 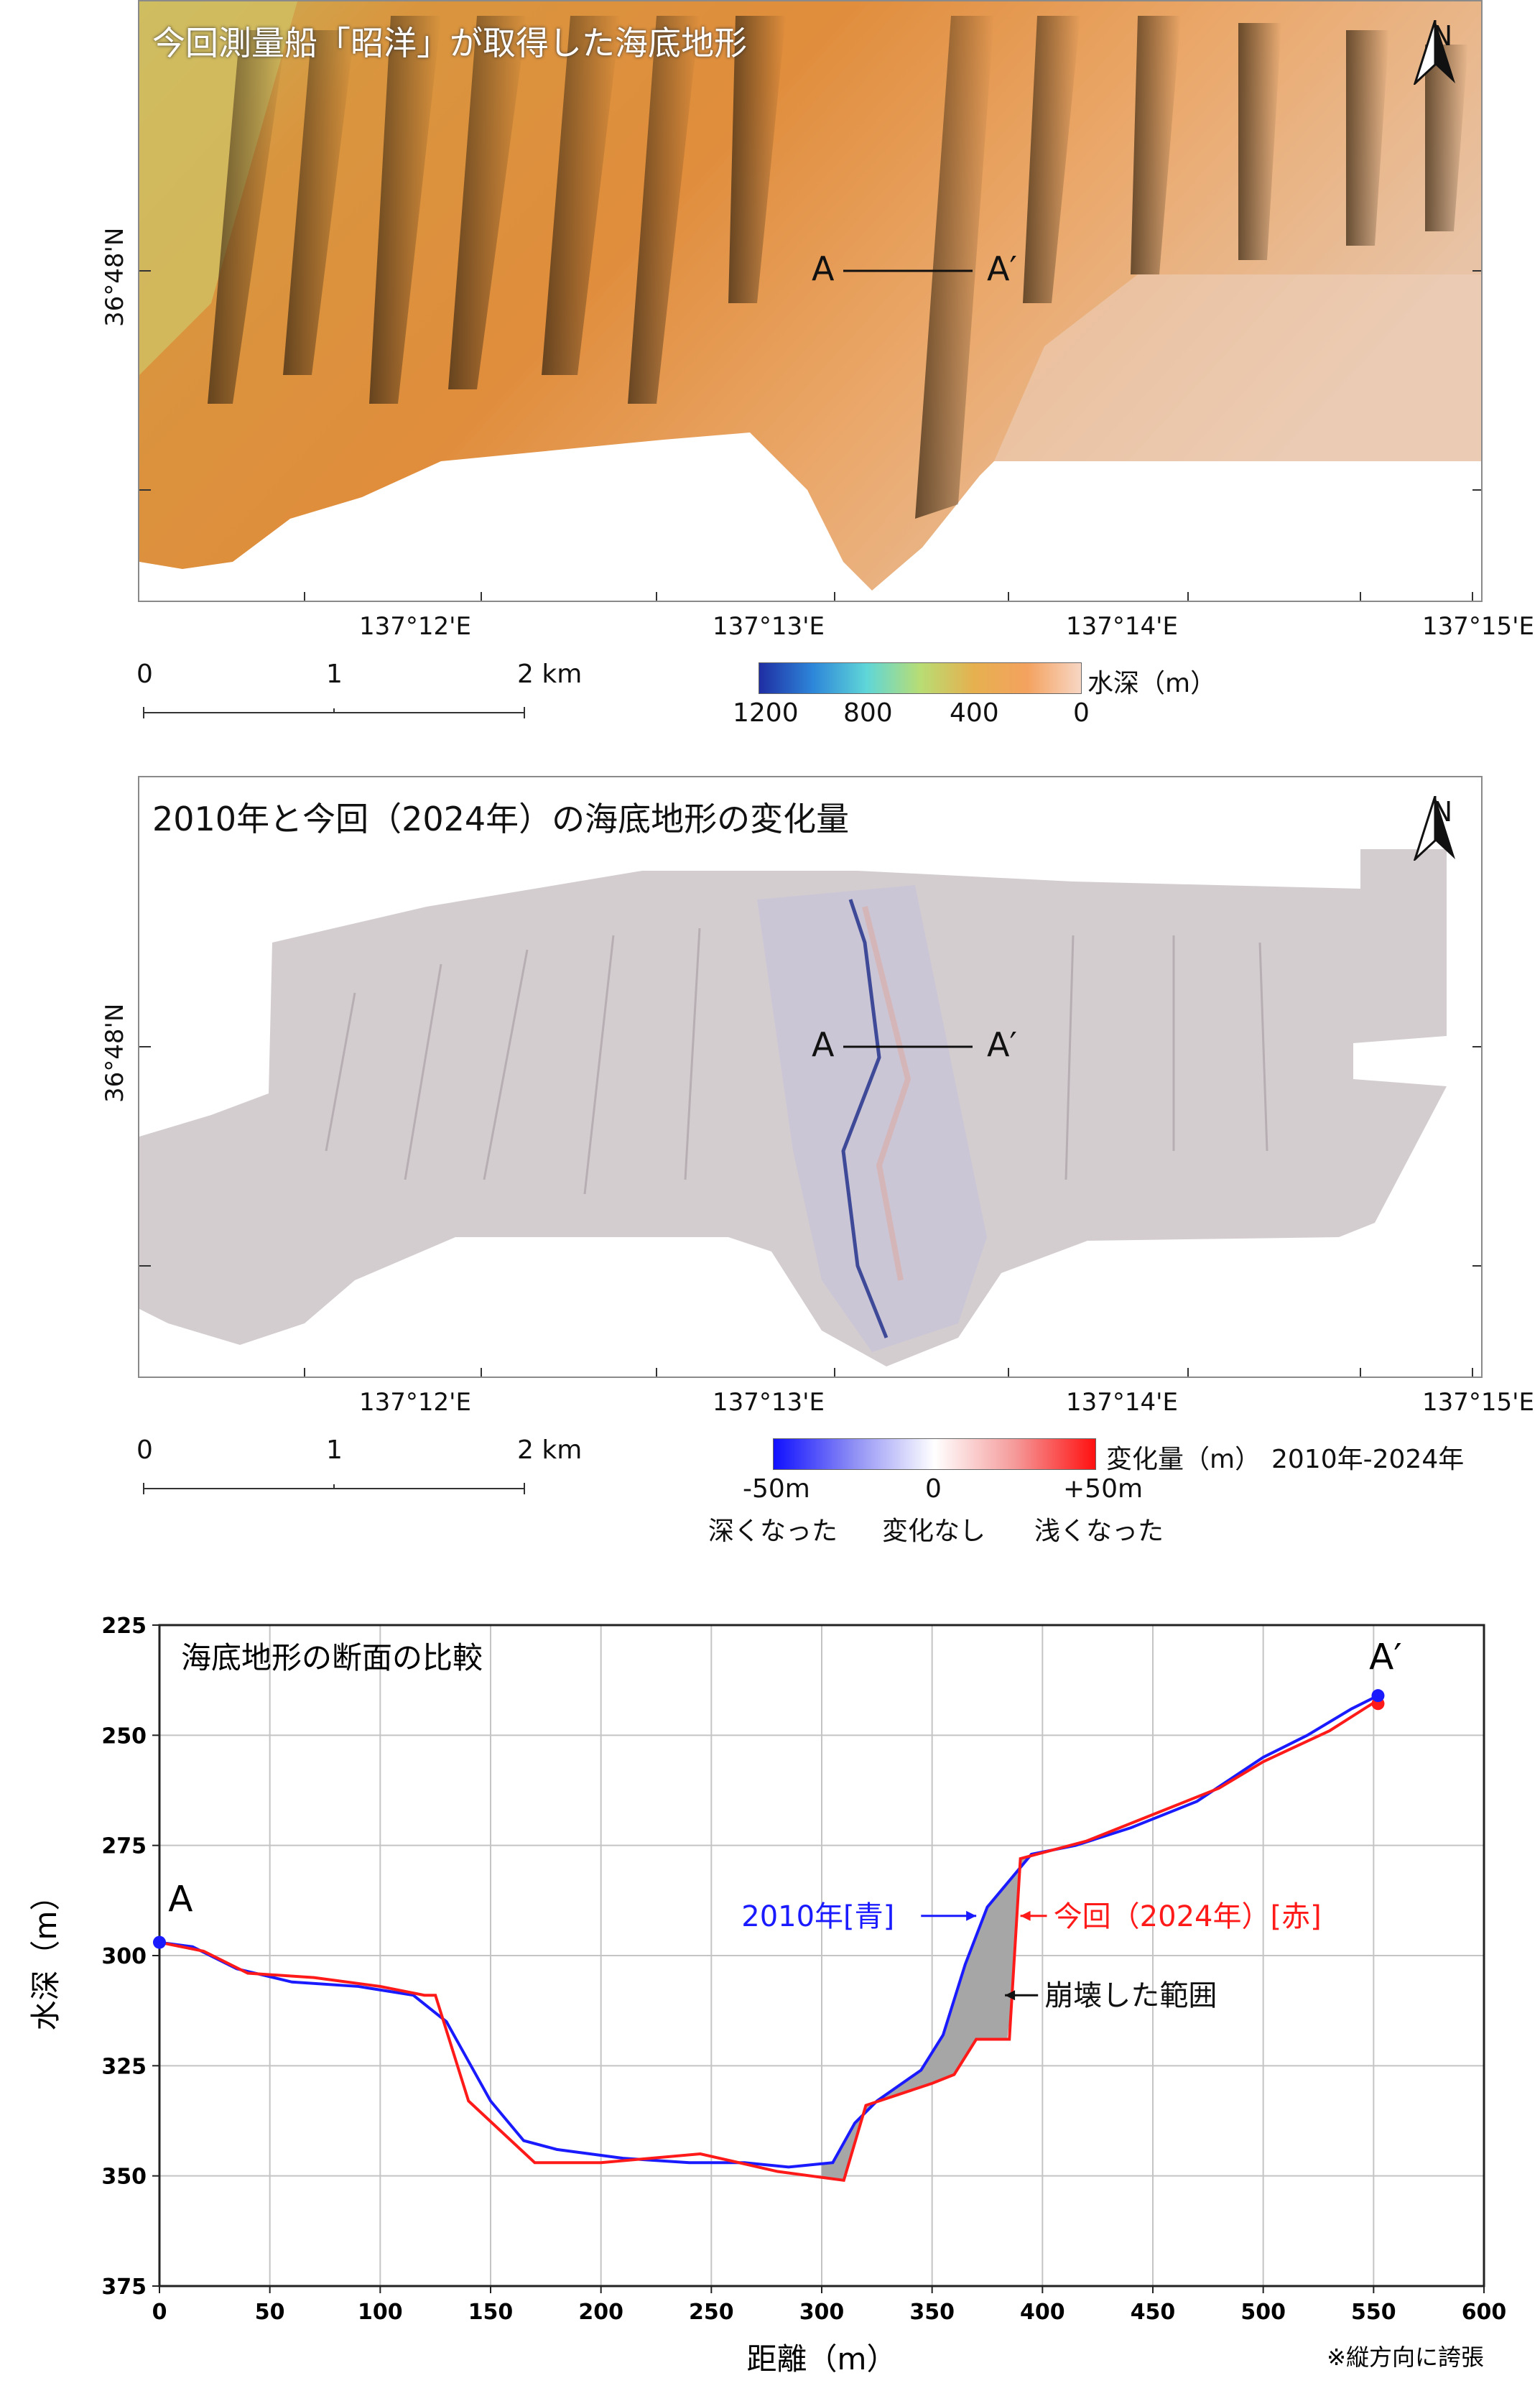 What do you see at coordinates (933, 1489) in the screenshot?
I see `change-tick-0: 0` at bounding box center [933, 1489].